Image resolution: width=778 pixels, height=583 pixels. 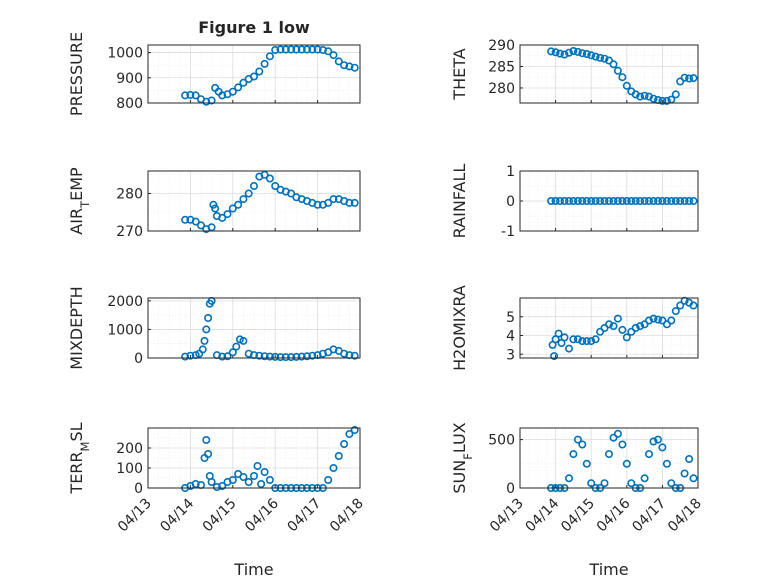 What do you see at coordinates (543, 515) in the screenshot?
I see `x-tick-label: 04/14` at bounding box center [543, 515].